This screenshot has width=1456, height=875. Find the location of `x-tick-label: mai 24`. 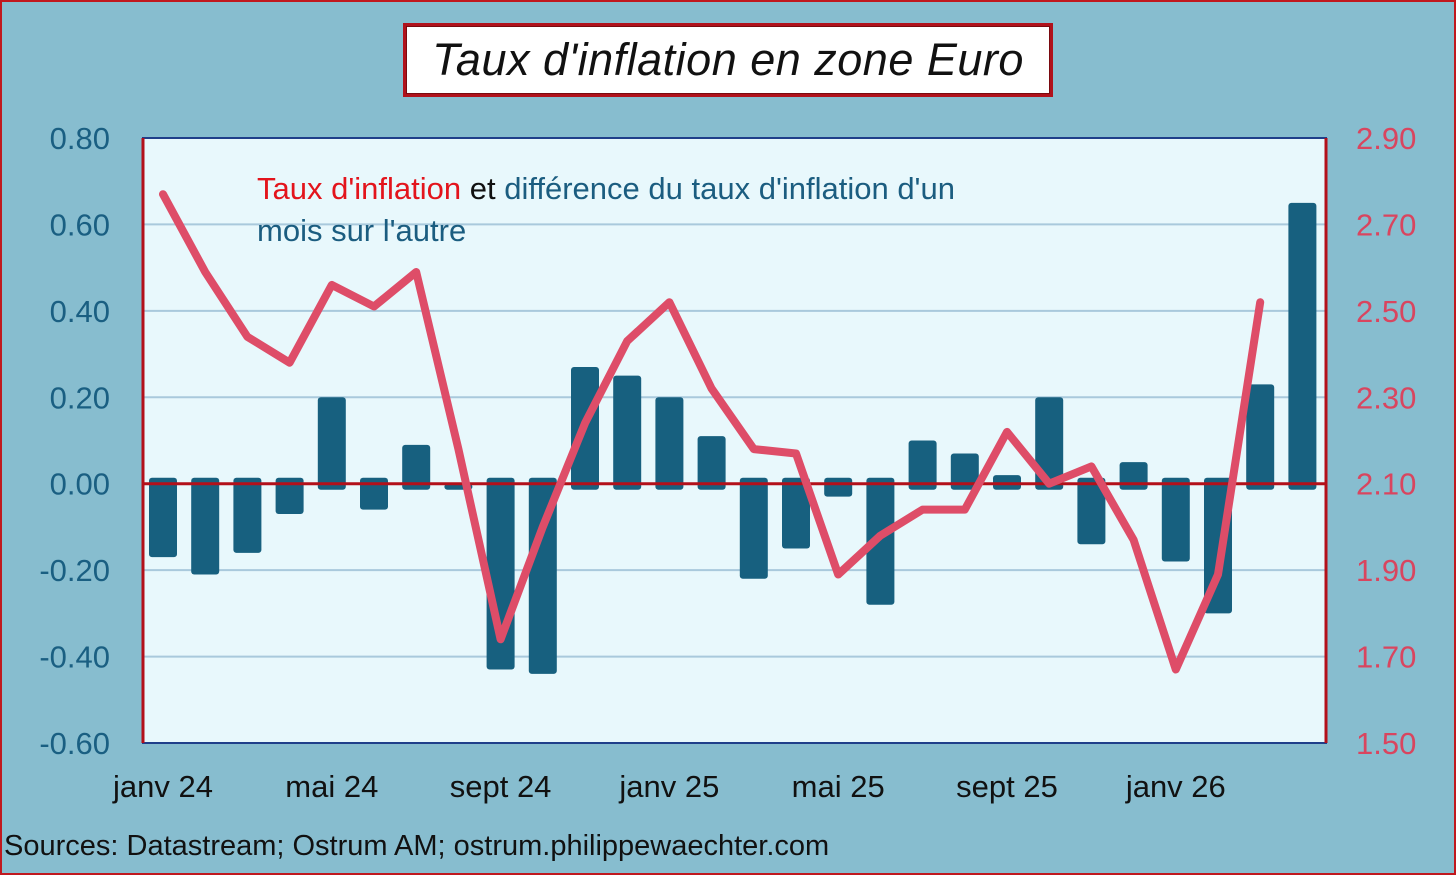

x-tick-label: mai 24 is located at coordinates (331, 786).